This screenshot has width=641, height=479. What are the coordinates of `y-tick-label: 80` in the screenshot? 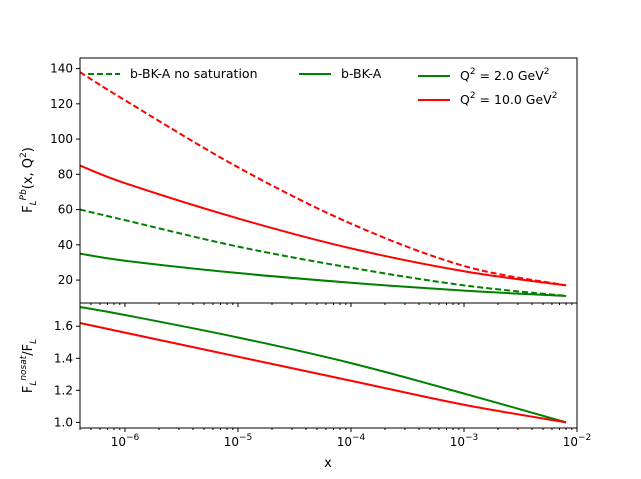 It's located at (65, 174).